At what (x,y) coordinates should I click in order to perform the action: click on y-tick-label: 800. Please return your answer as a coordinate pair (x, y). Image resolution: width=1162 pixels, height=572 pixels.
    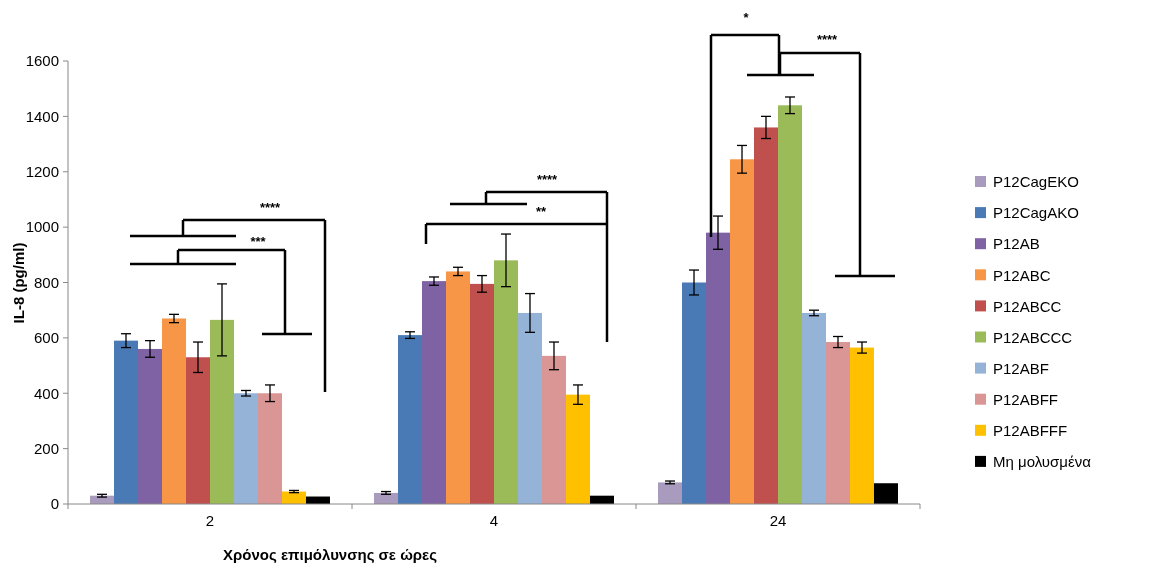
    Looking at the image, I should click on (46, 282).